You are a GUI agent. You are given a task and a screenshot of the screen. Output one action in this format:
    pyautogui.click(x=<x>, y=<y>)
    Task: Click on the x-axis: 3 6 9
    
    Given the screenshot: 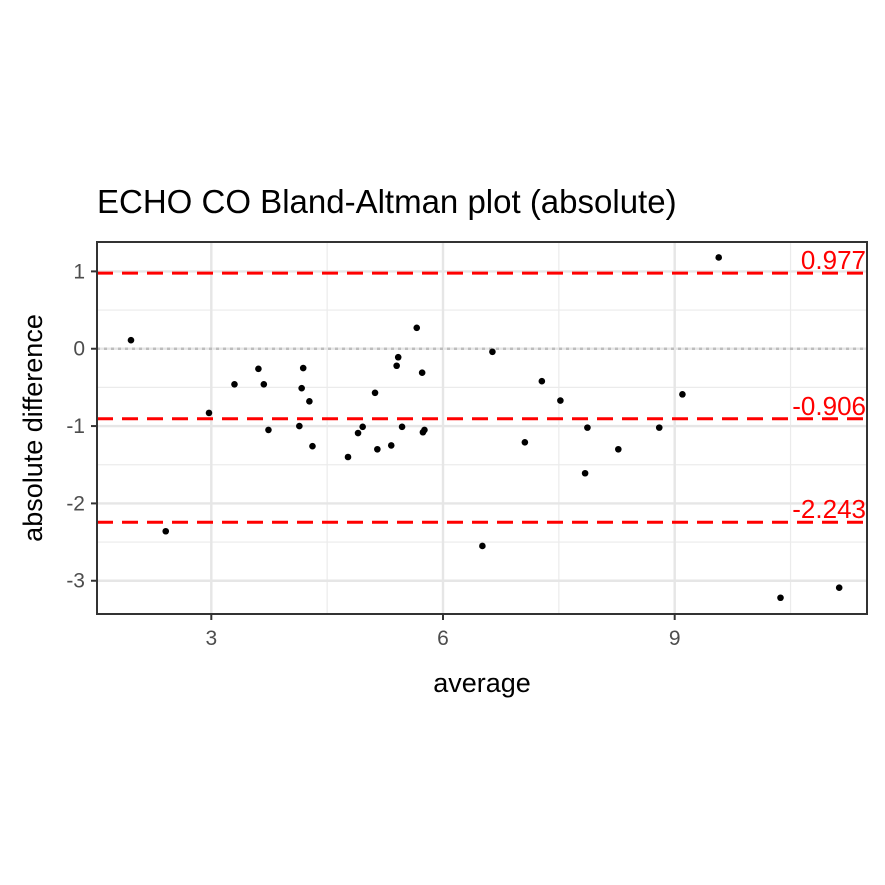 What is the action you would take?
    pyautogui.click(x=443, y=632)
    